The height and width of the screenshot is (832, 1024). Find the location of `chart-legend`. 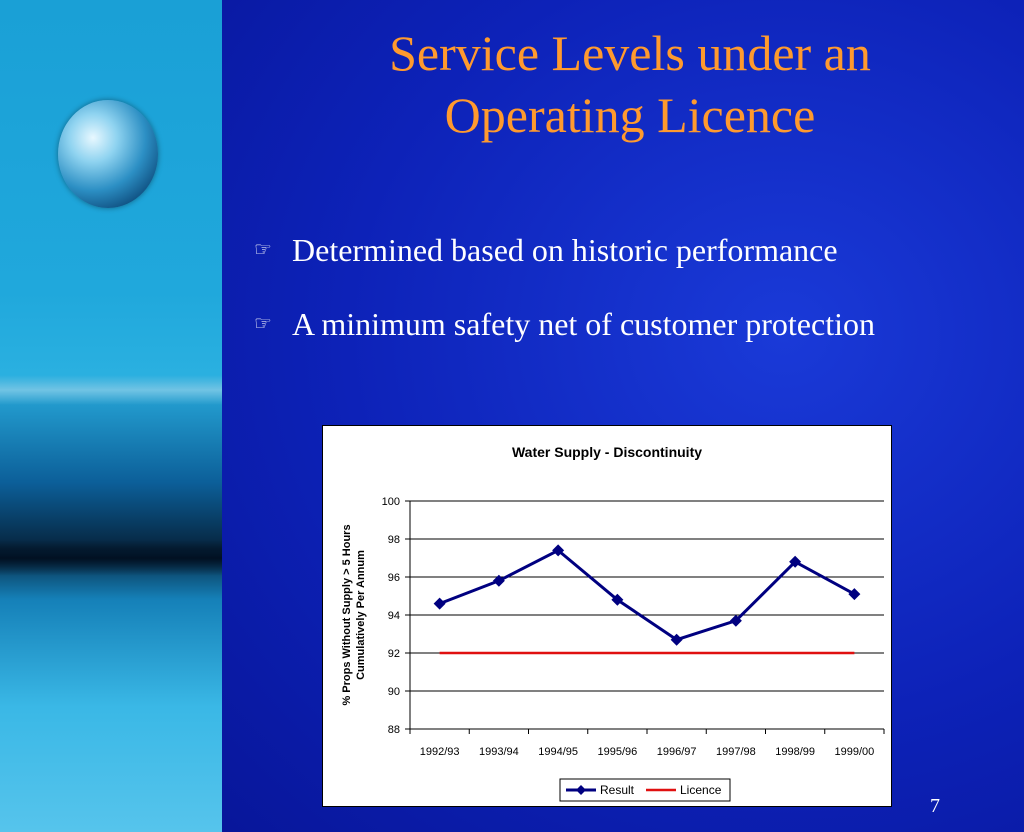

chart-legend is located at coordinates (645, 790).